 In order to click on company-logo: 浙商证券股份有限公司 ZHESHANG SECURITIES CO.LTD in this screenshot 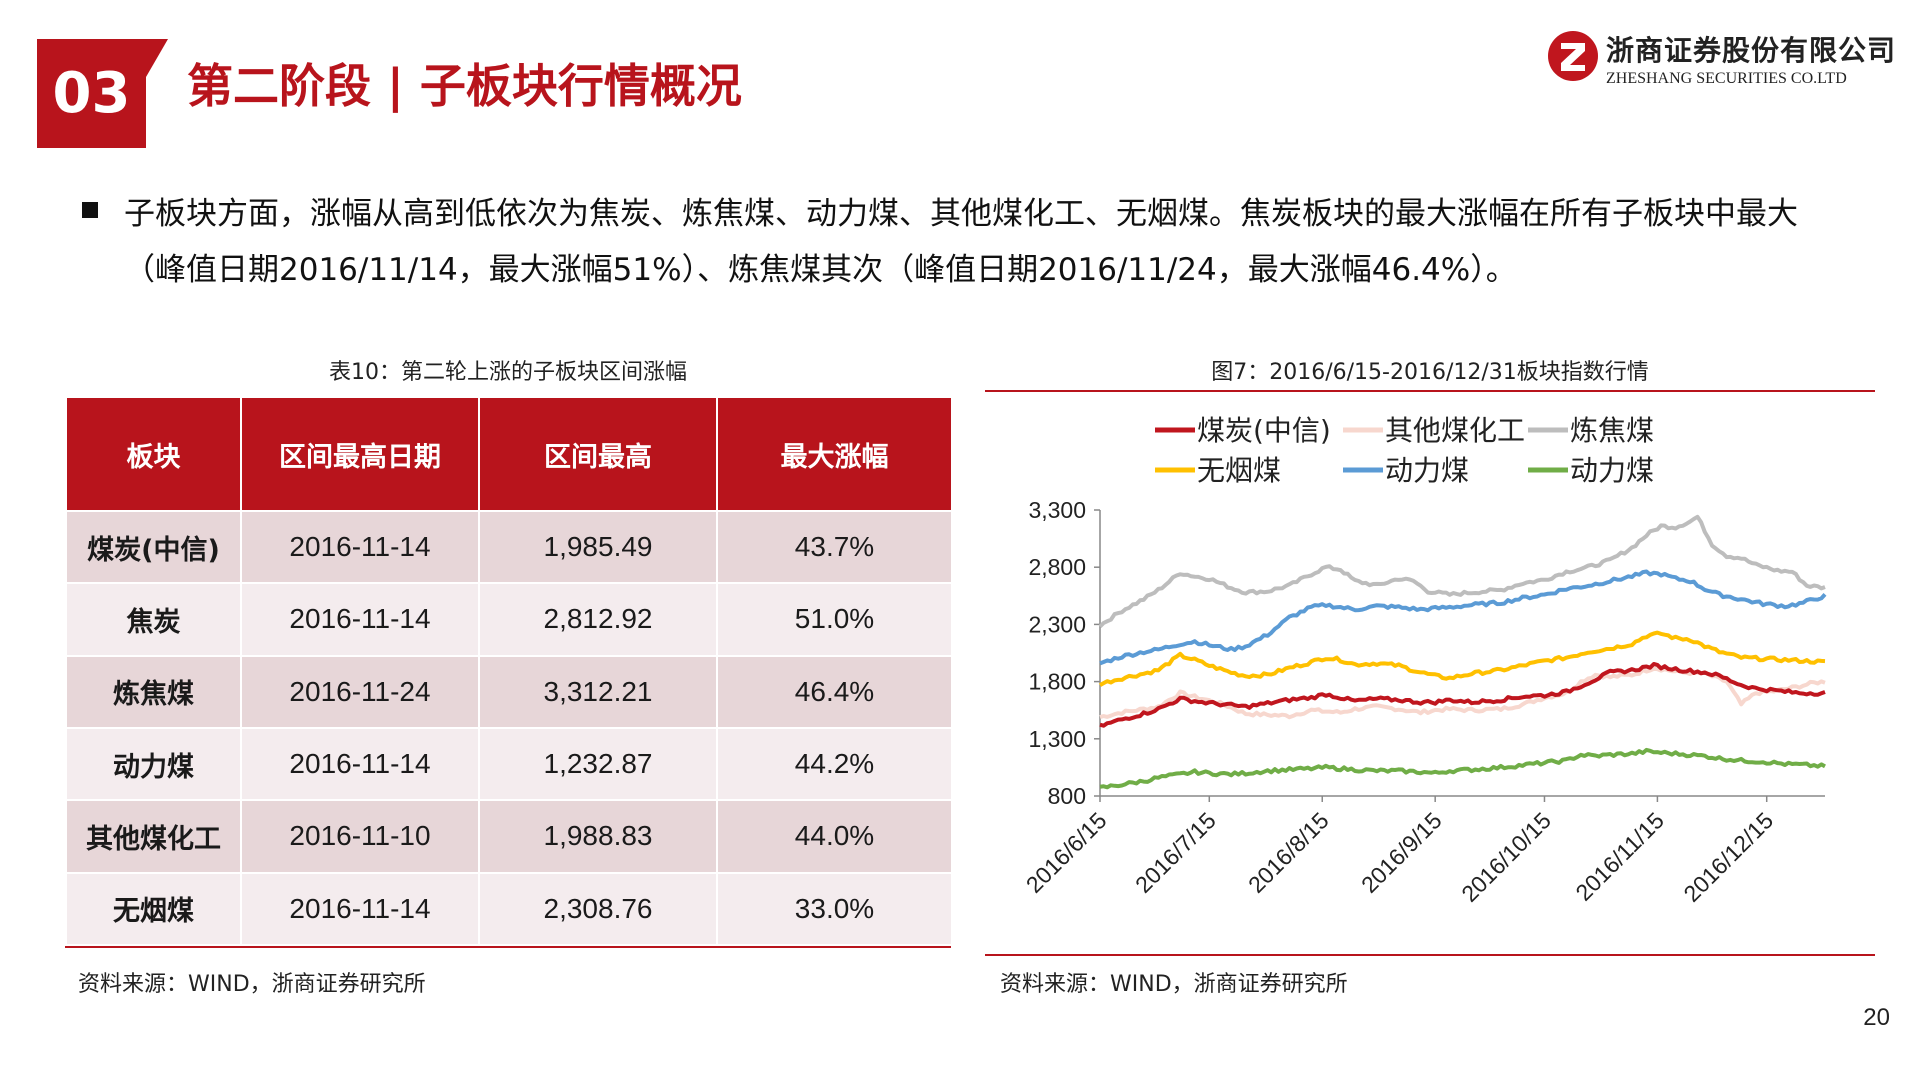, I will do `click(1720, 60)`.